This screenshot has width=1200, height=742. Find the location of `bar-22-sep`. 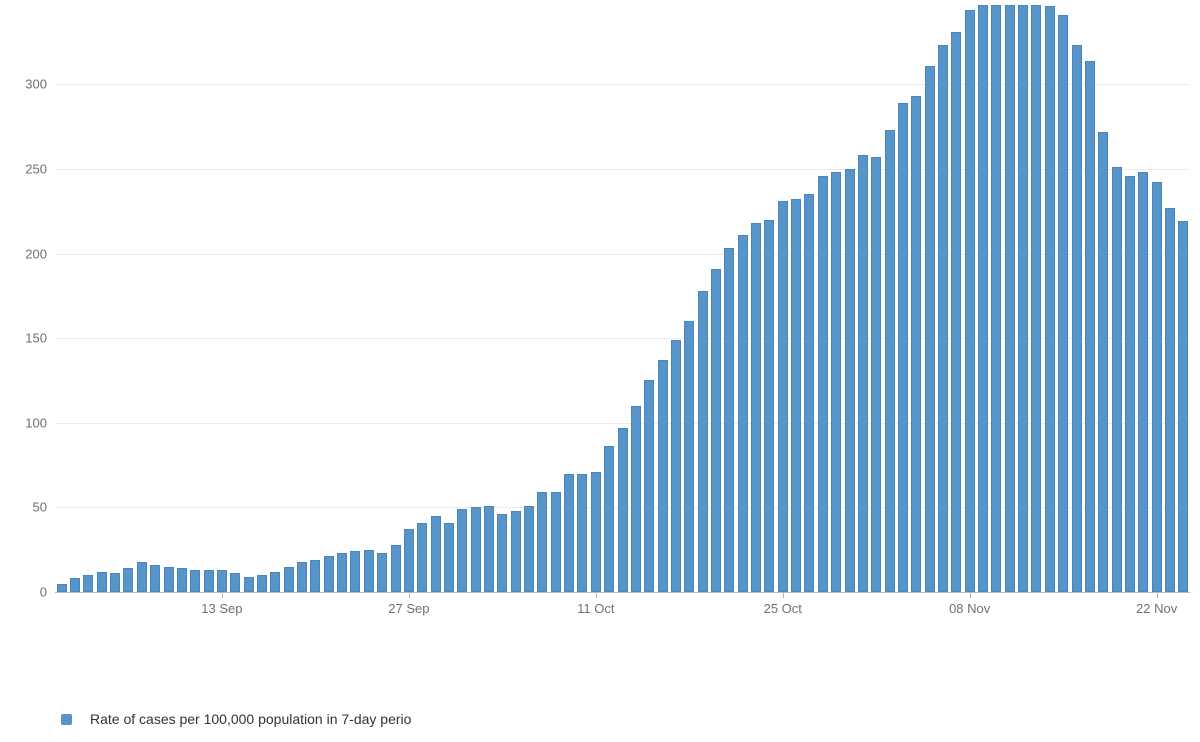

bar-22-sep is located at coordinates (342, 572).